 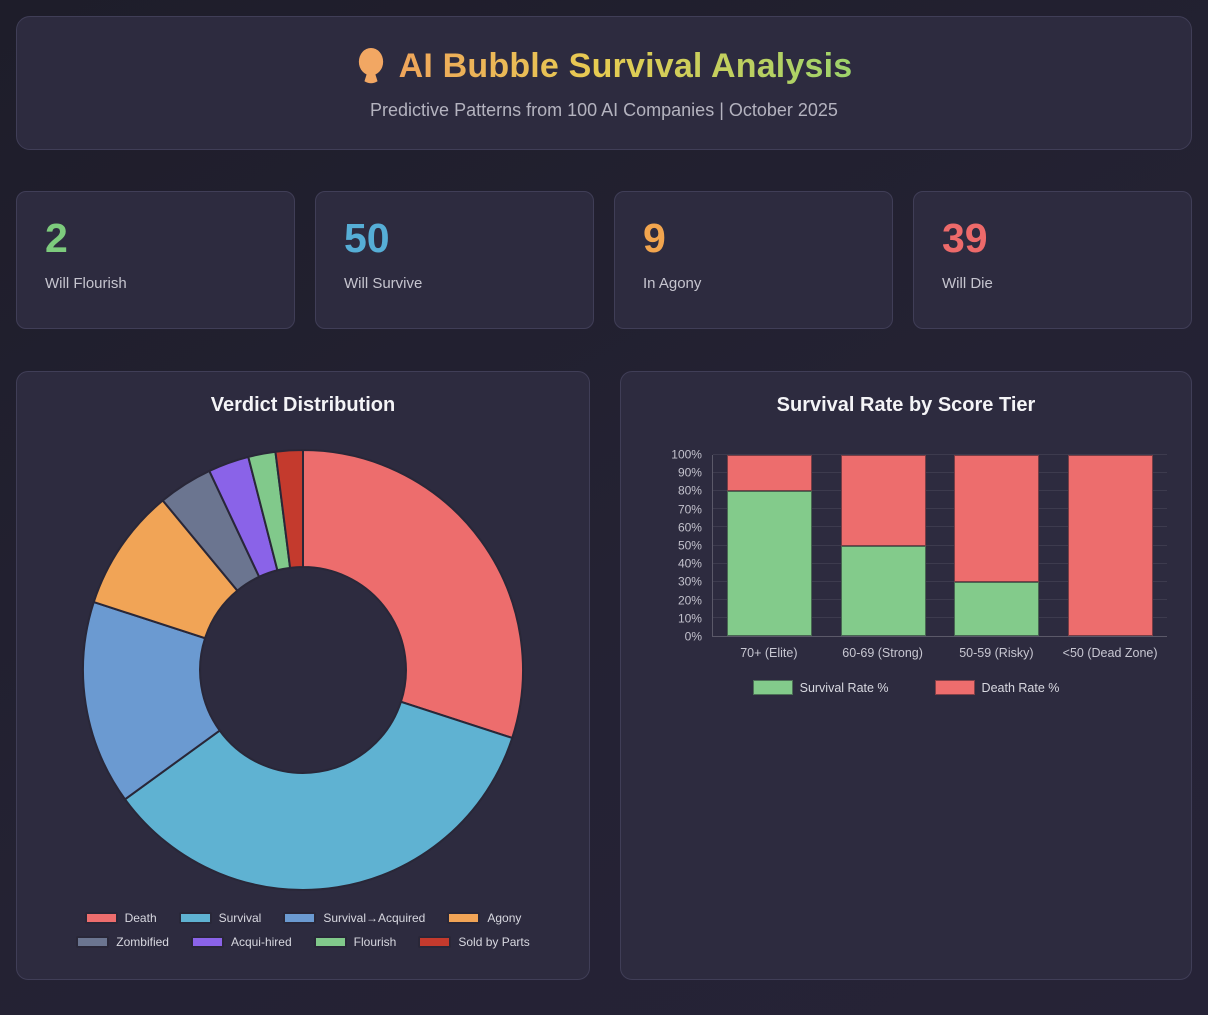 I want to click on legend-swatch-acqui-hired, so click(x=207, y=942).